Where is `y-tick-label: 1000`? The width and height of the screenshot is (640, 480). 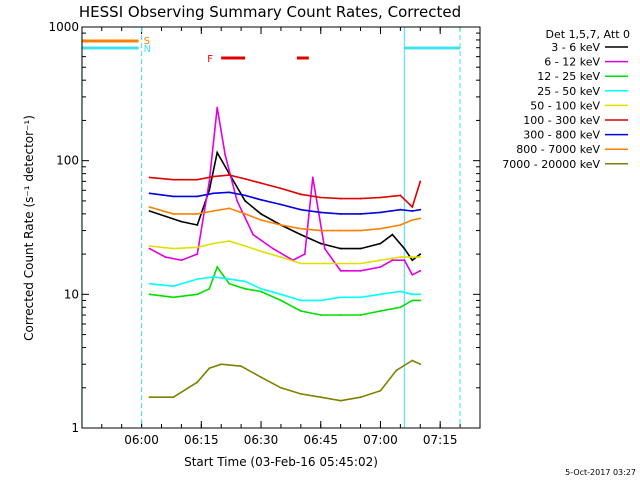
y-tick-label: 1000 is located at coordinates (63, 27).